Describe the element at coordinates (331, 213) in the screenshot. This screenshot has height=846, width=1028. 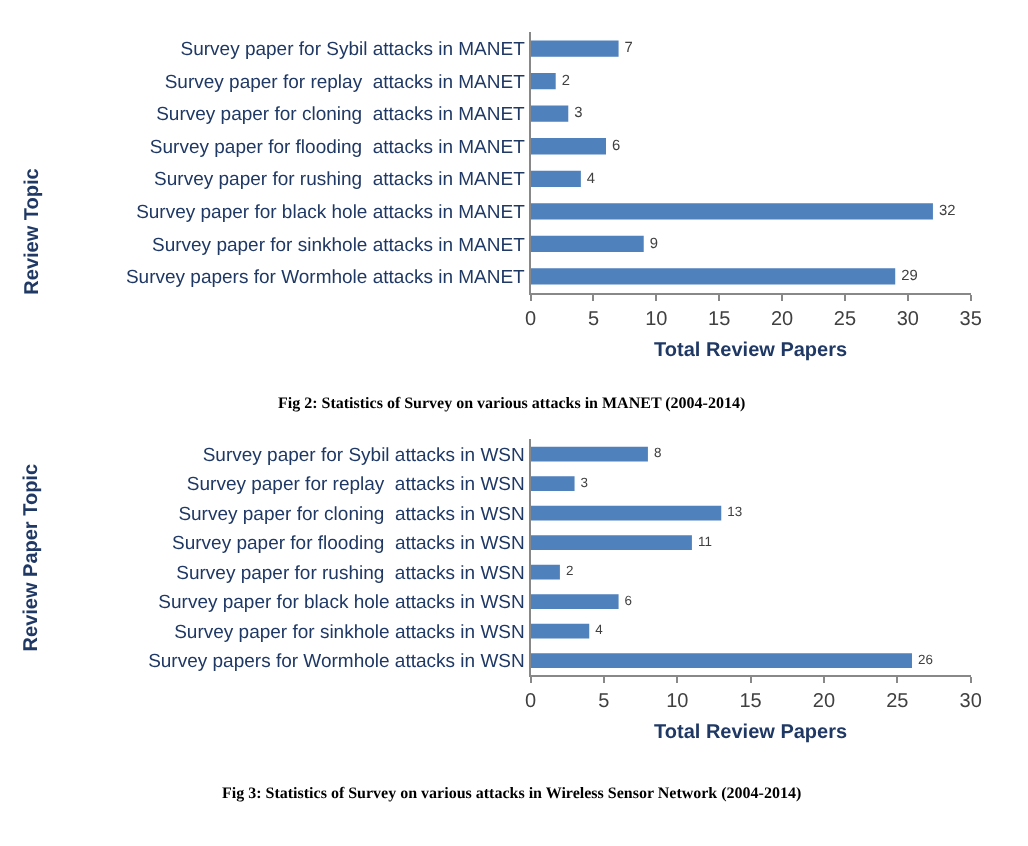
I see `y-tick-label: Survey paper for black hole attacks in MANET` at that location.